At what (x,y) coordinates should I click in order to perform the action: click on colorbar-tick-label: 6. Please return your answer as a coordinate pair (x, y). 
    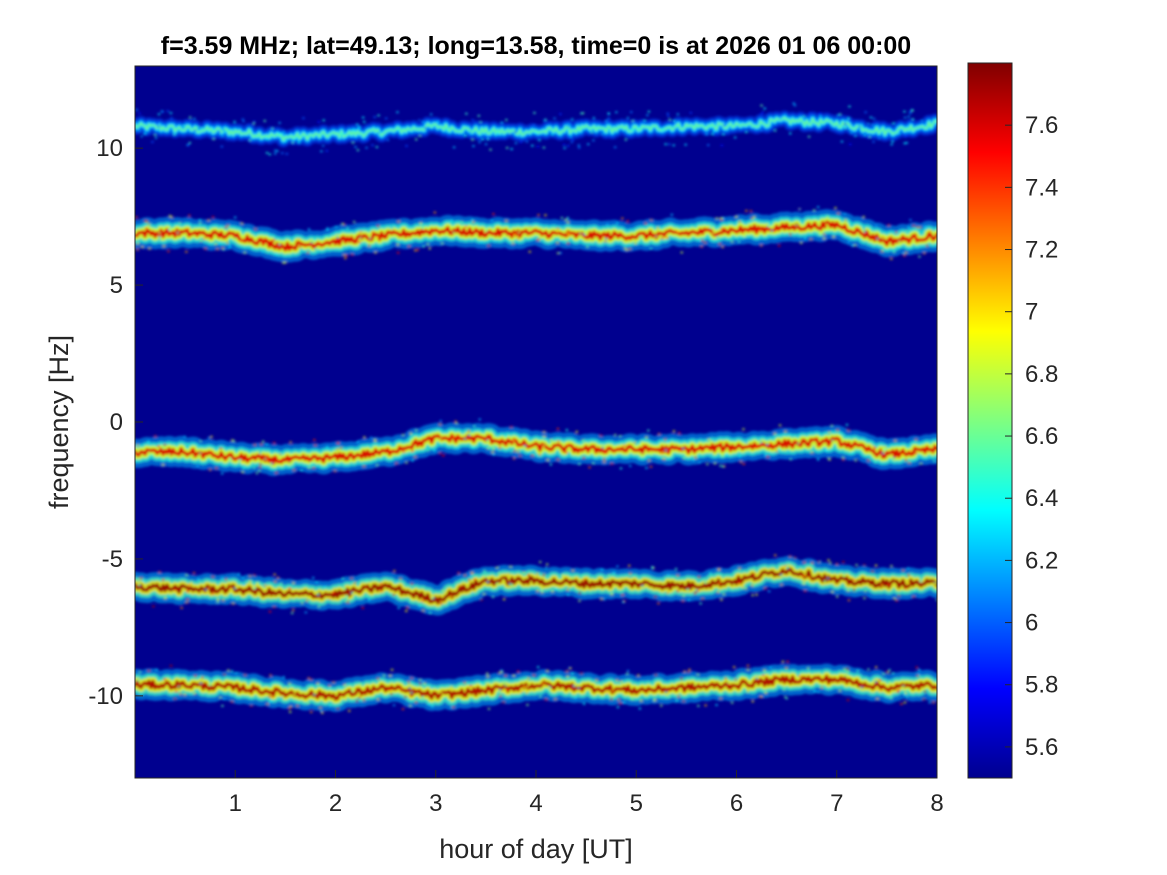
    Looking at the image, I should click on (1031, 623).